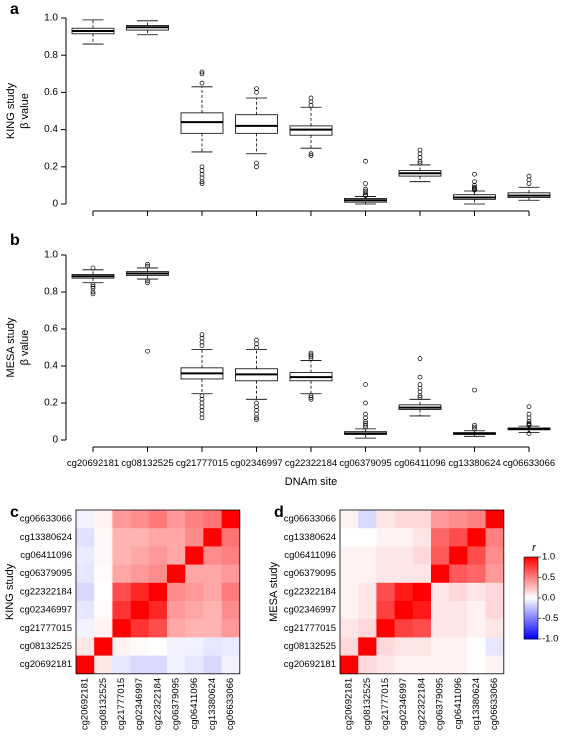 This screenshot has width=566, height=756. Describe the element at coordinates (46, 555) in the screenshot. I see `heatmap-row-label: cg06411096` at that location.